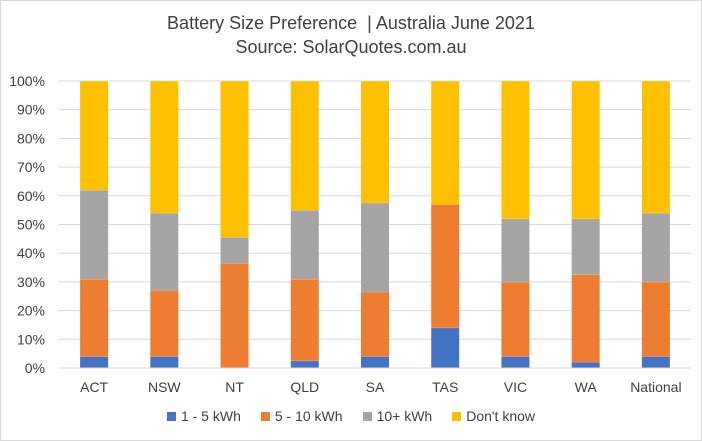 The height and width of the screenshot is (441, 702). What do you see at coordinates (31, 225) in the screenshot?
I see `y-tick-label: 50%` at bounding box center [31, 225].